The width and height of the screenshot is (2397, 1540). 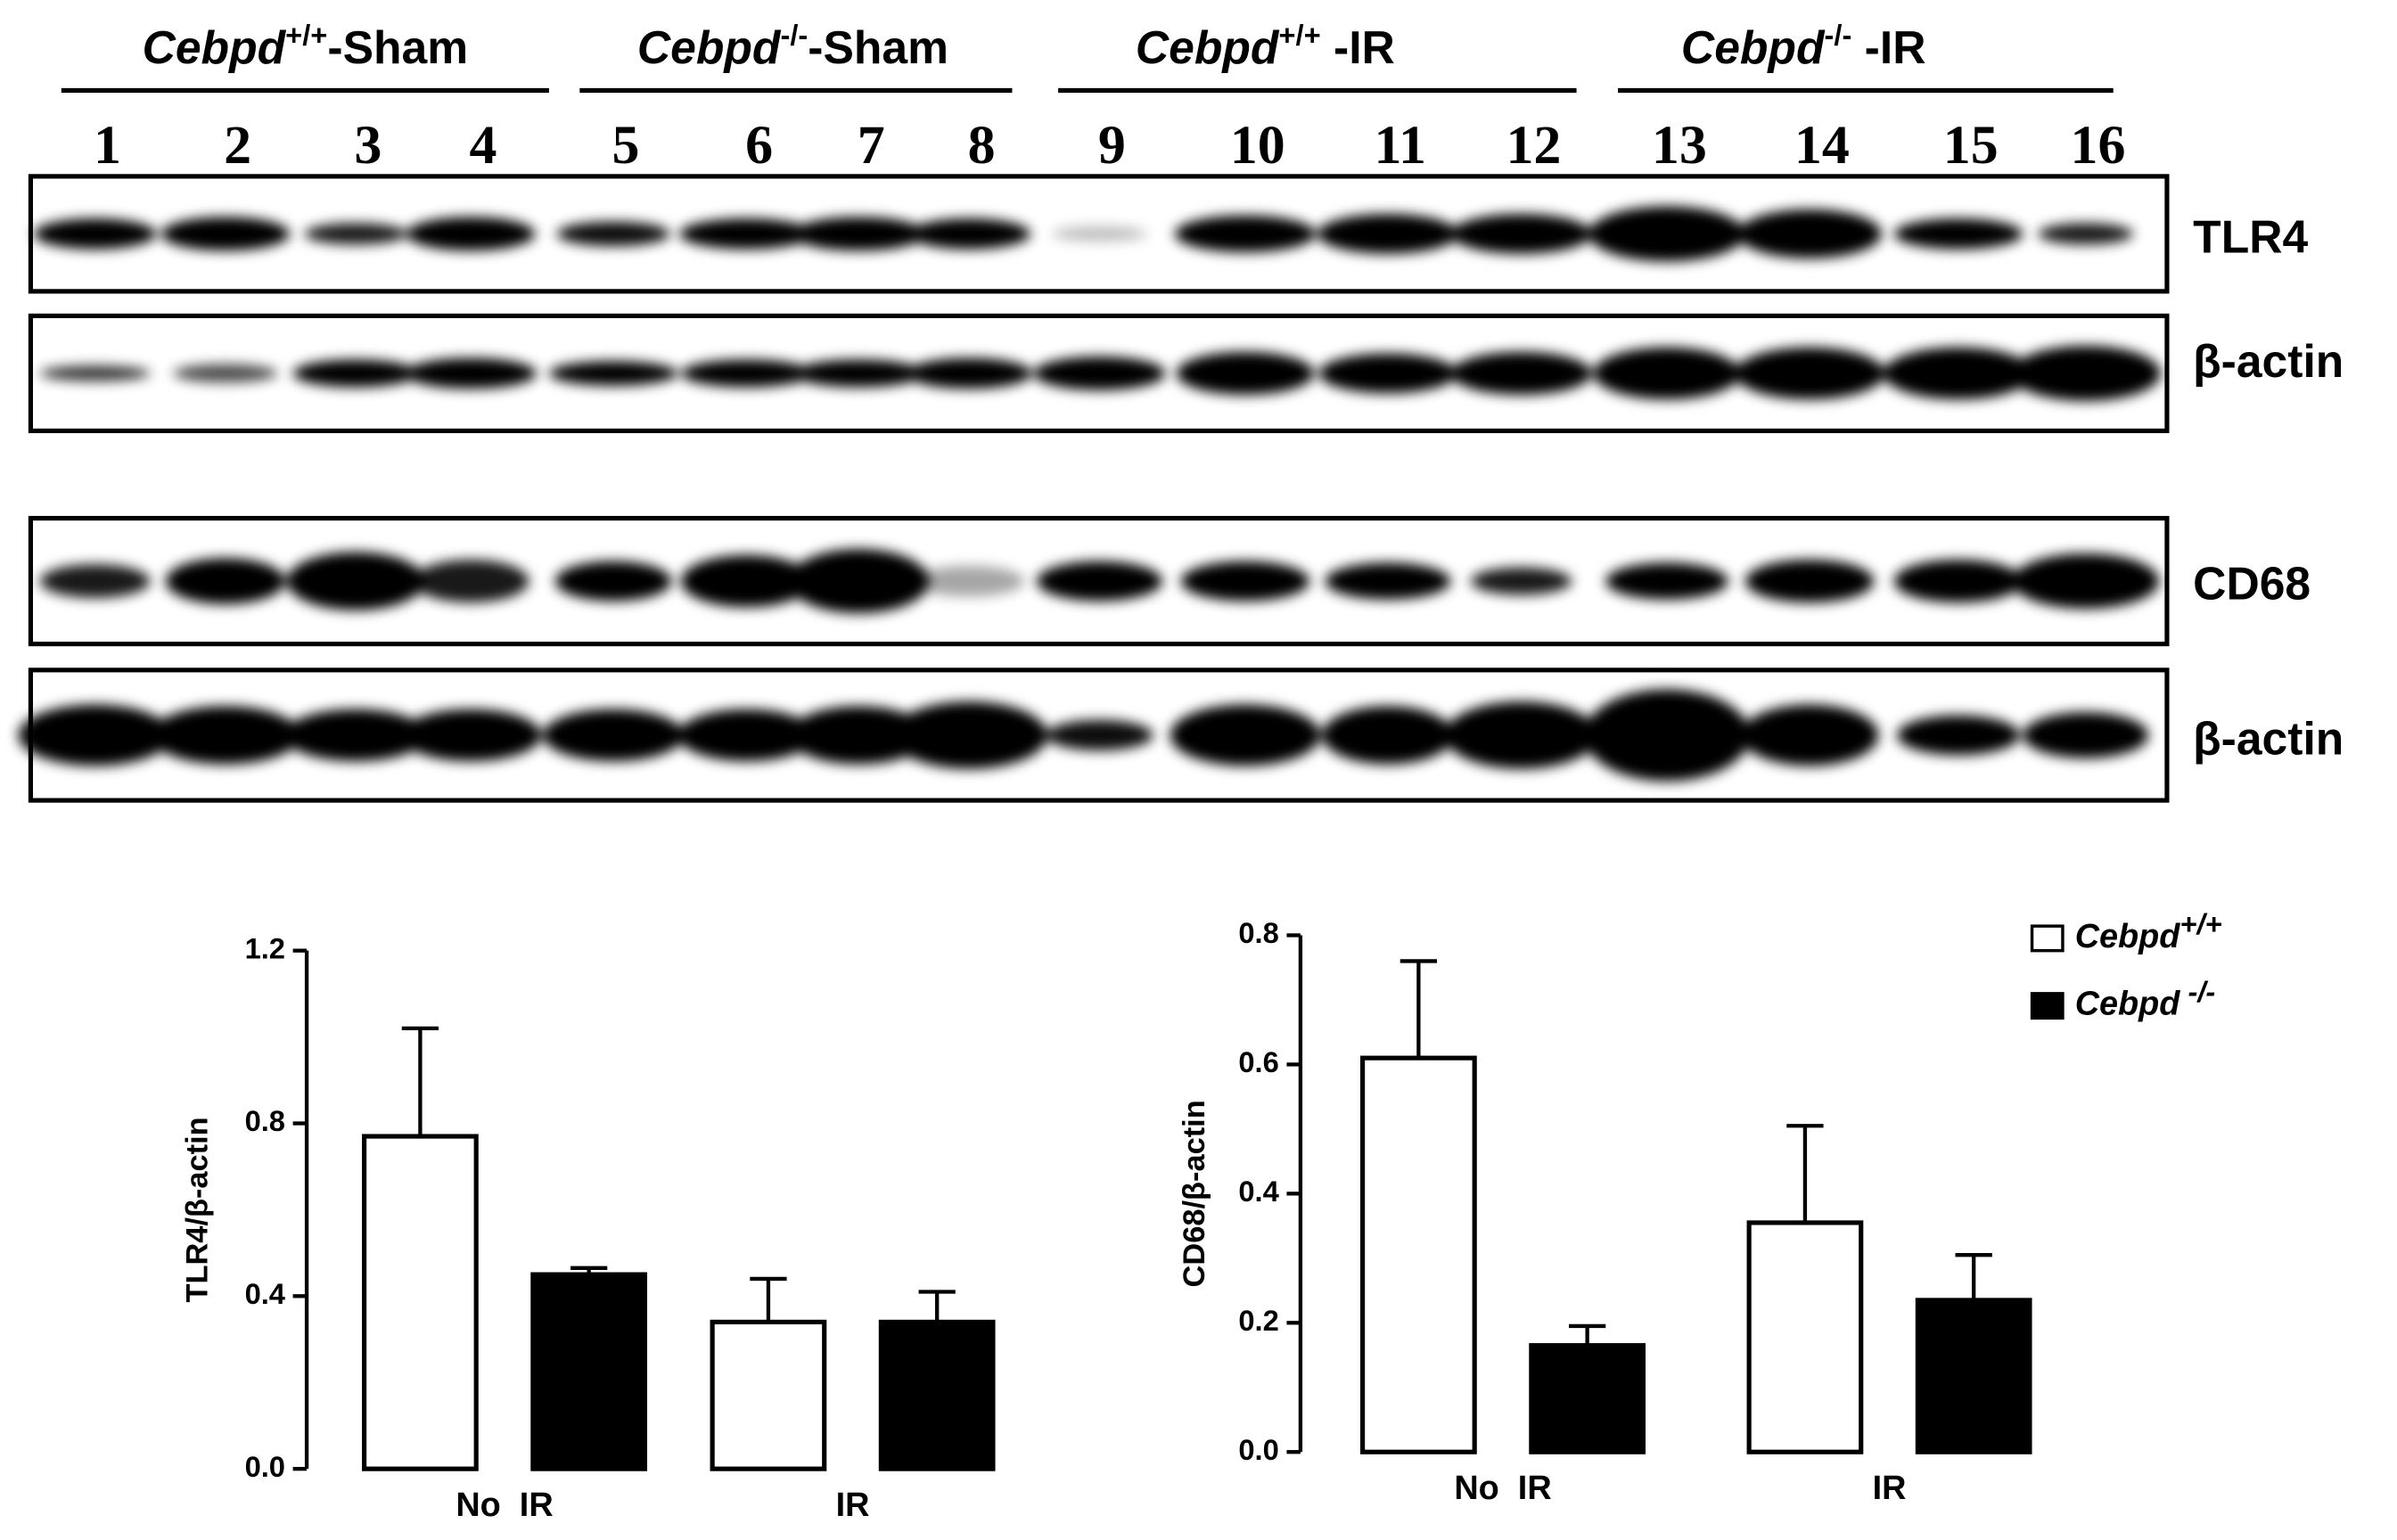 I want to click on lane-number: 4, so click(x=483, y=145).